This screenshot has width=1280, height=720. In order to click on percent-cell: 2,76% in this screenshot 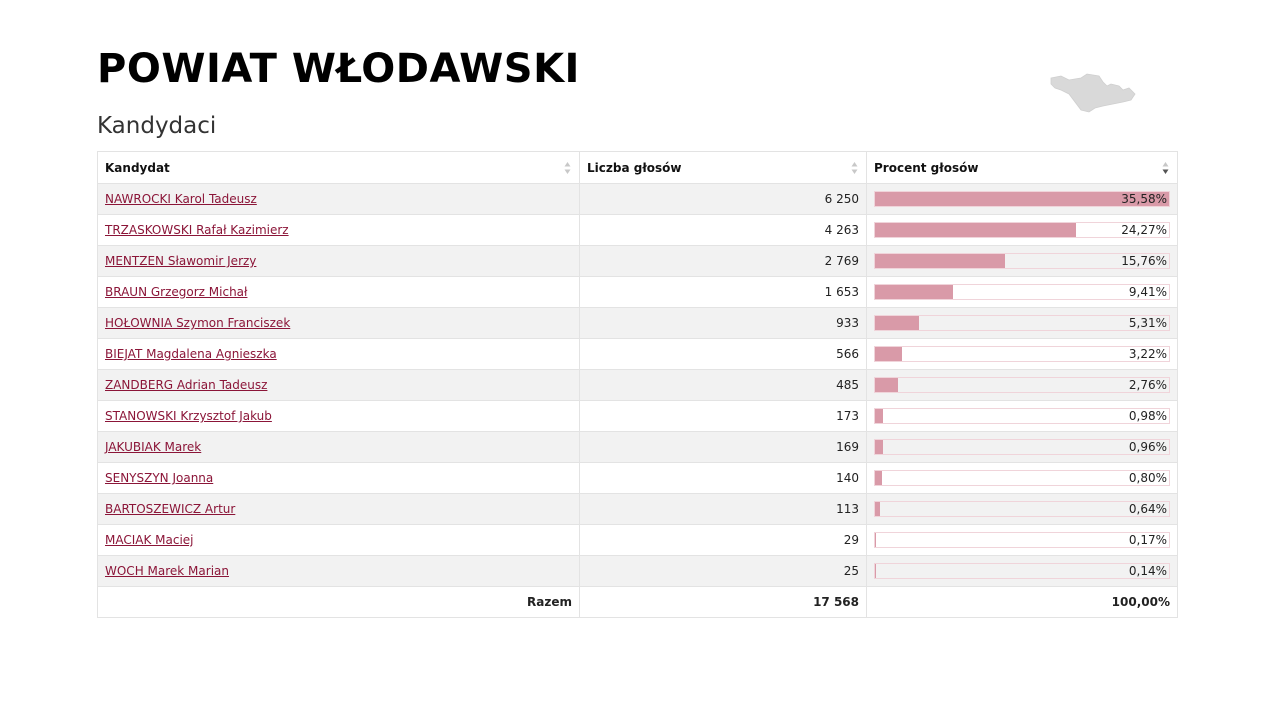, I will do `click(1022, 385)`.